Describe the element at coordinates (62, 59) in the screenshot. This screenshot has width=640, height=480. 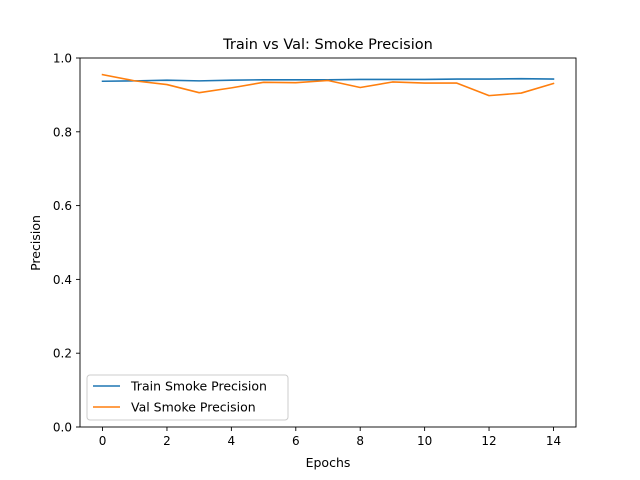
I see `y-tick-label: 1.0` at that location.